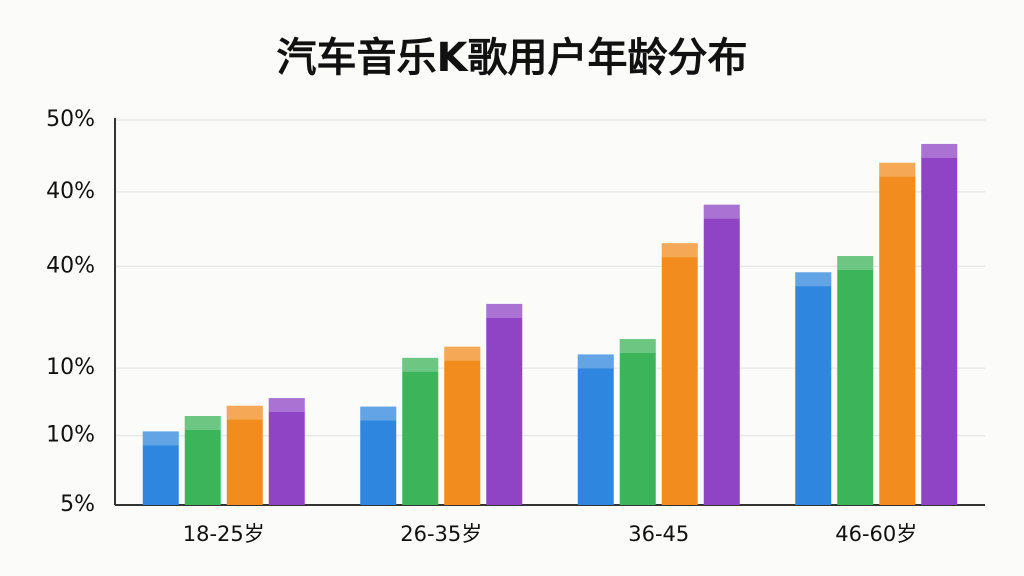 The height and width of the screenshot is (576, 1024). I want to click on x-tick-label: 26-35岁, so click(441, 534).